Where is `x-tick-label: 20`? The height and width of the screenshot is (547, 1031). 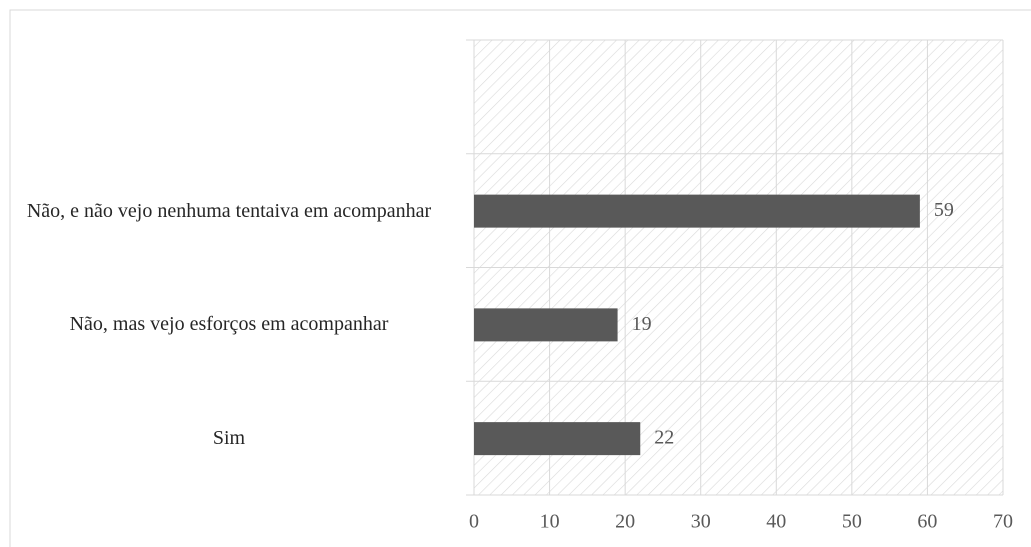
x-tick-label: 20 is located at coordinates (625, 522).